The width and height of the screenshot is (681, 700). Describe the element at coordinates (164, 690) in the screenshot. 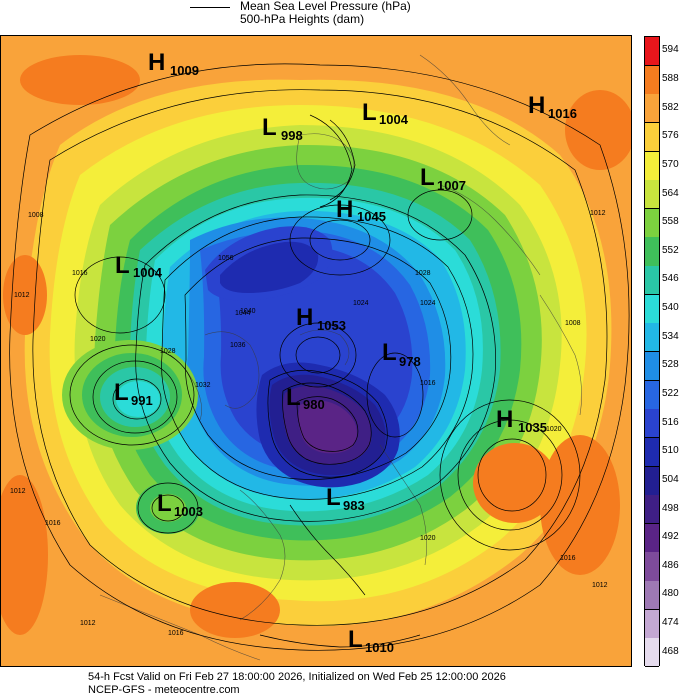

I see `model-source-text: NCEP-GFS - meteocentre.com` at that location.